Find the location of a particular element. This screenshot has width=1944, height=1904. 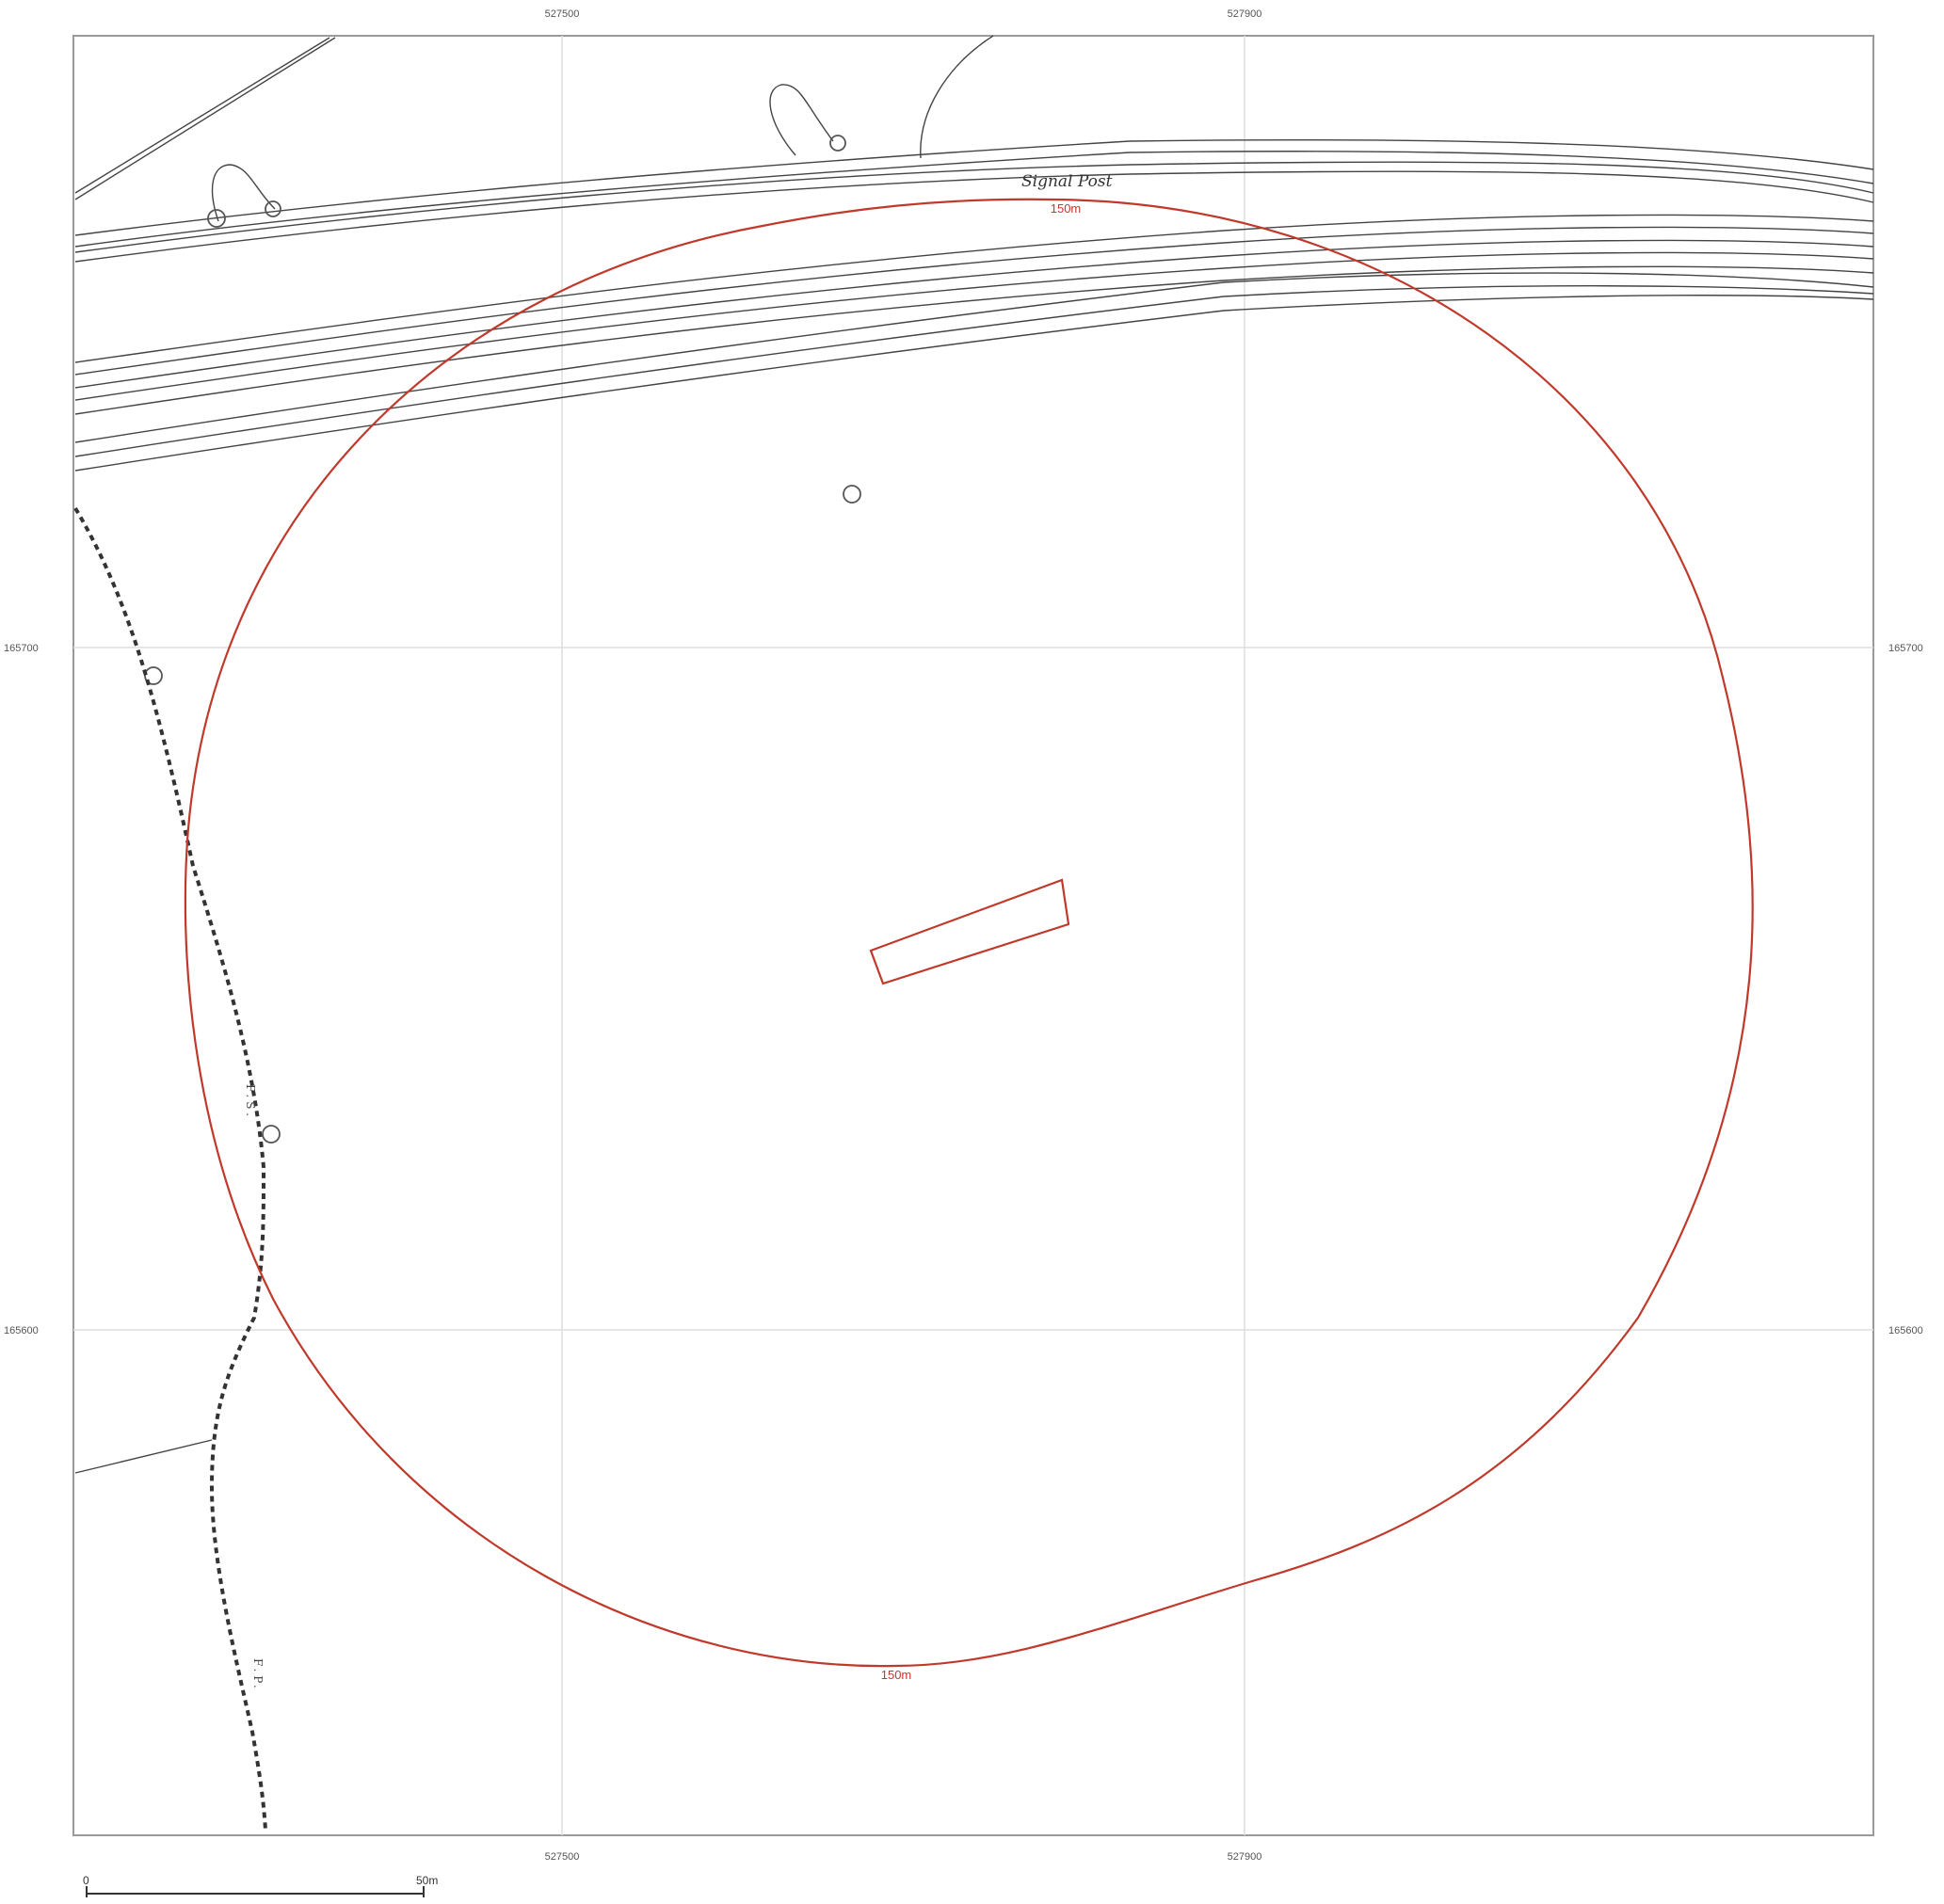

buffer-label-bottom: 150m is located at coordinates (897, 1675).